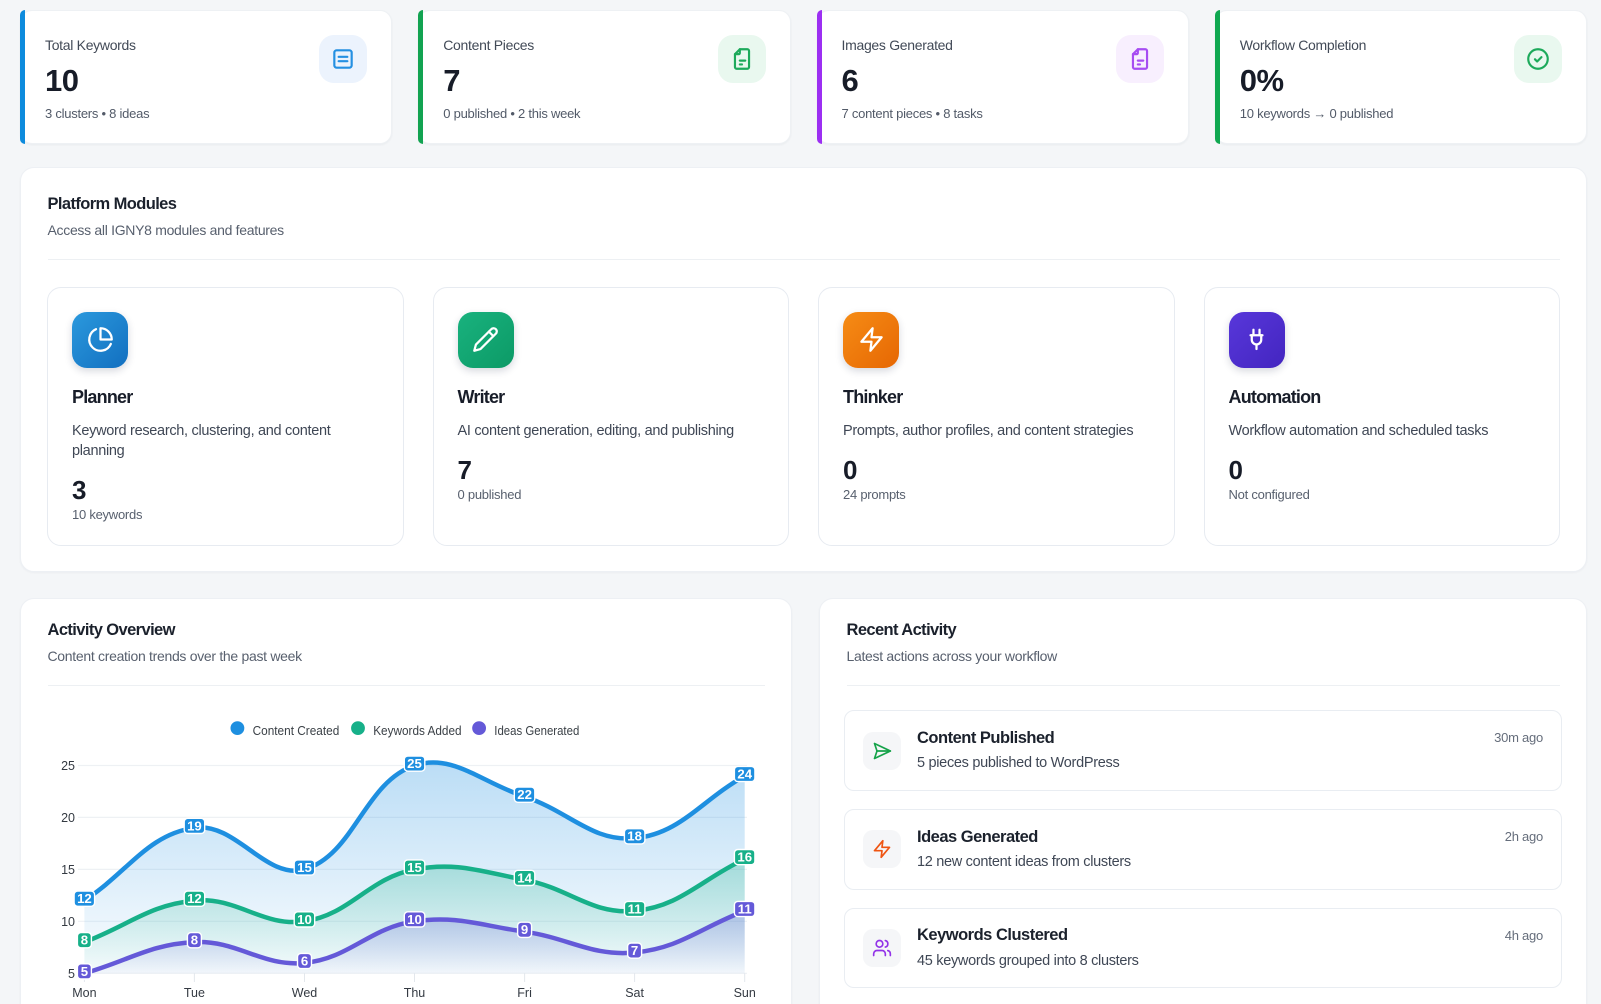 This screenshot has width=1601, height=1004. I want to click on svg-text: 9, so click(524, 929).